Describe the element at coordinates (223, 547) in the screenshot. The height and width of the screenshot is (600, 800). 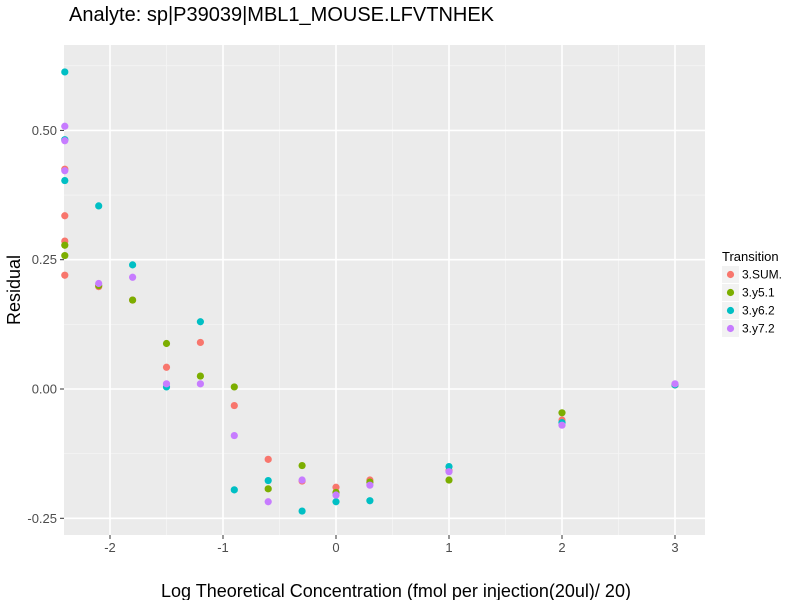
I see `x-tick-label: -1` at that location.